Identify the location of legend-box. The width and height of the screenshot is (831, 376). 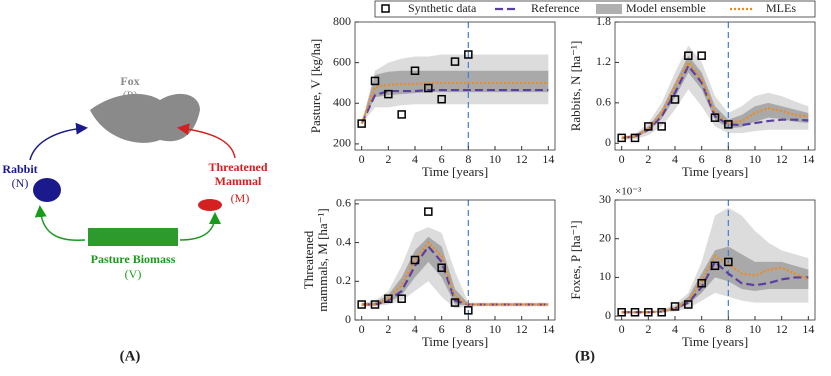
(595, 9).